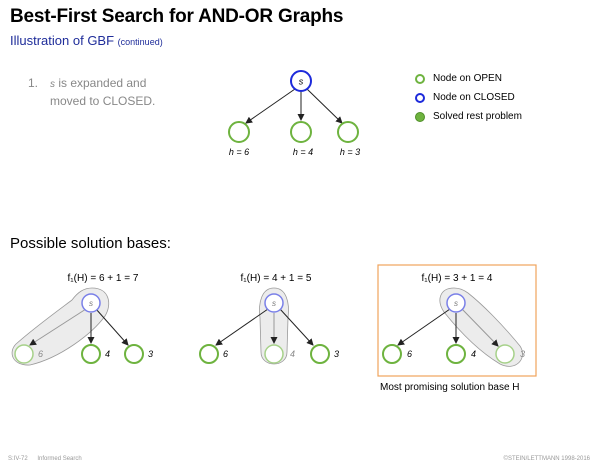  I want to click on solved-node-icon, so click(420, 116).